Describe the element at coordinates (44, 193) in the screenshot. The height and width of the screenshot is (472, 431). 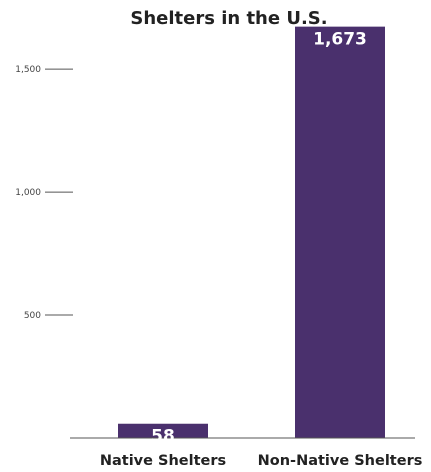
I see `y-axis-ticks: 500 1,000 1,500` at that location.